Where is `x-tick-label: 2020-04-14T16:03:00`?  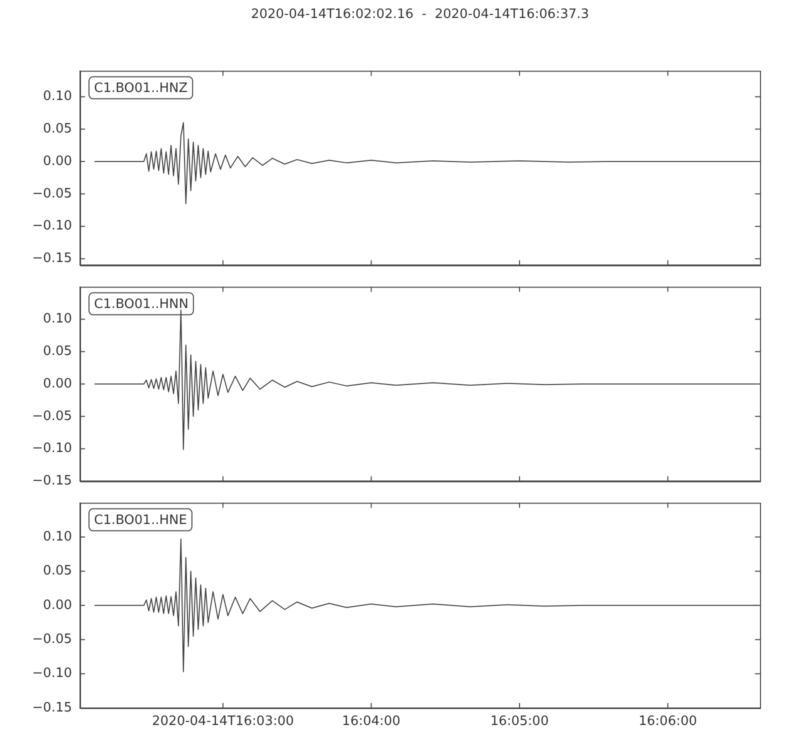
x-tick-label: 2020-04-14T16:03:00 is located at coordinates (223, 722).